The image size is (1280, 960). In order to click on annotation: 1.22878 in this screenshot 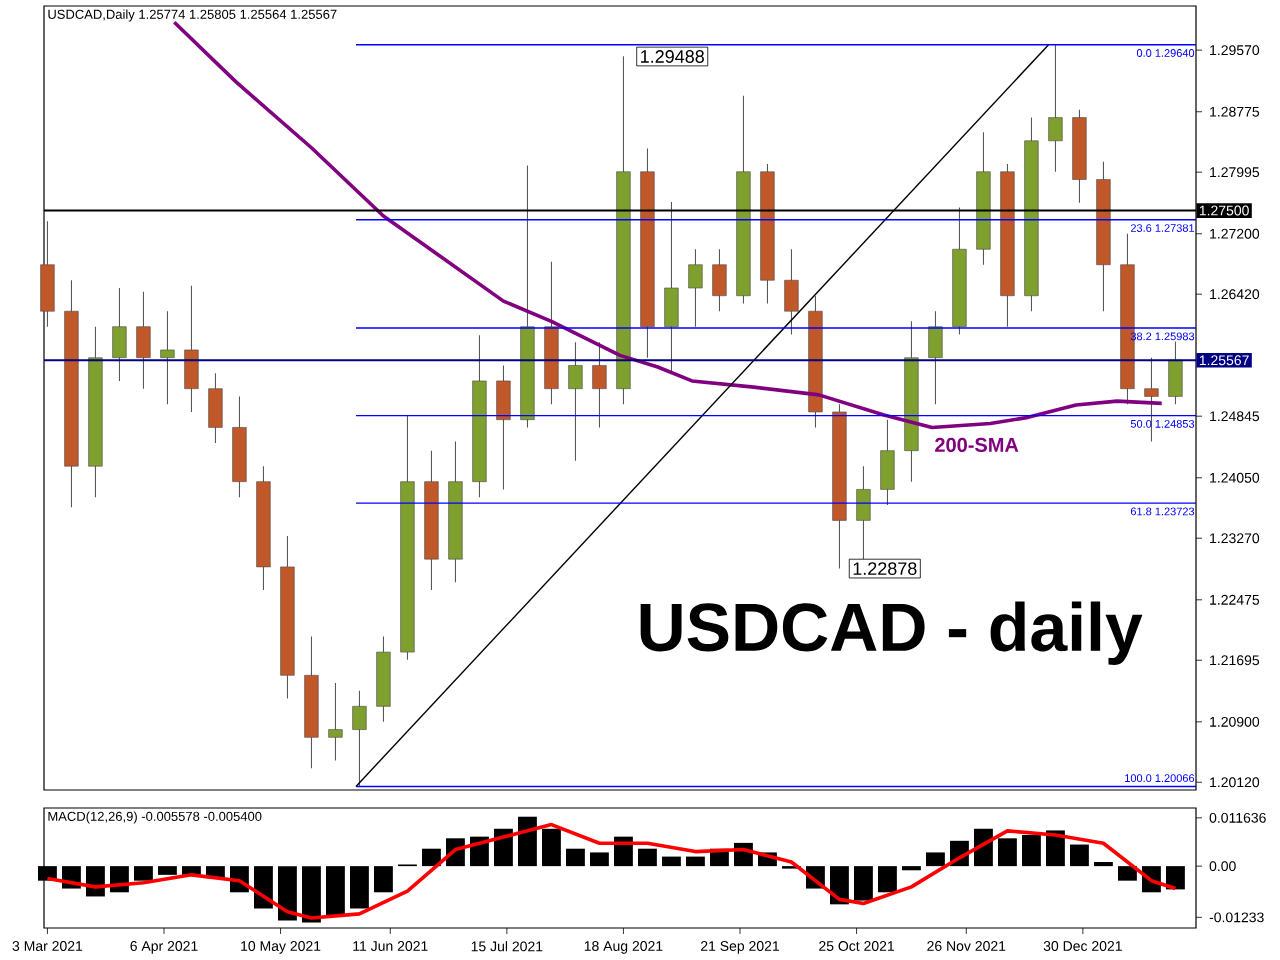, I will do `click(885, 568)`.